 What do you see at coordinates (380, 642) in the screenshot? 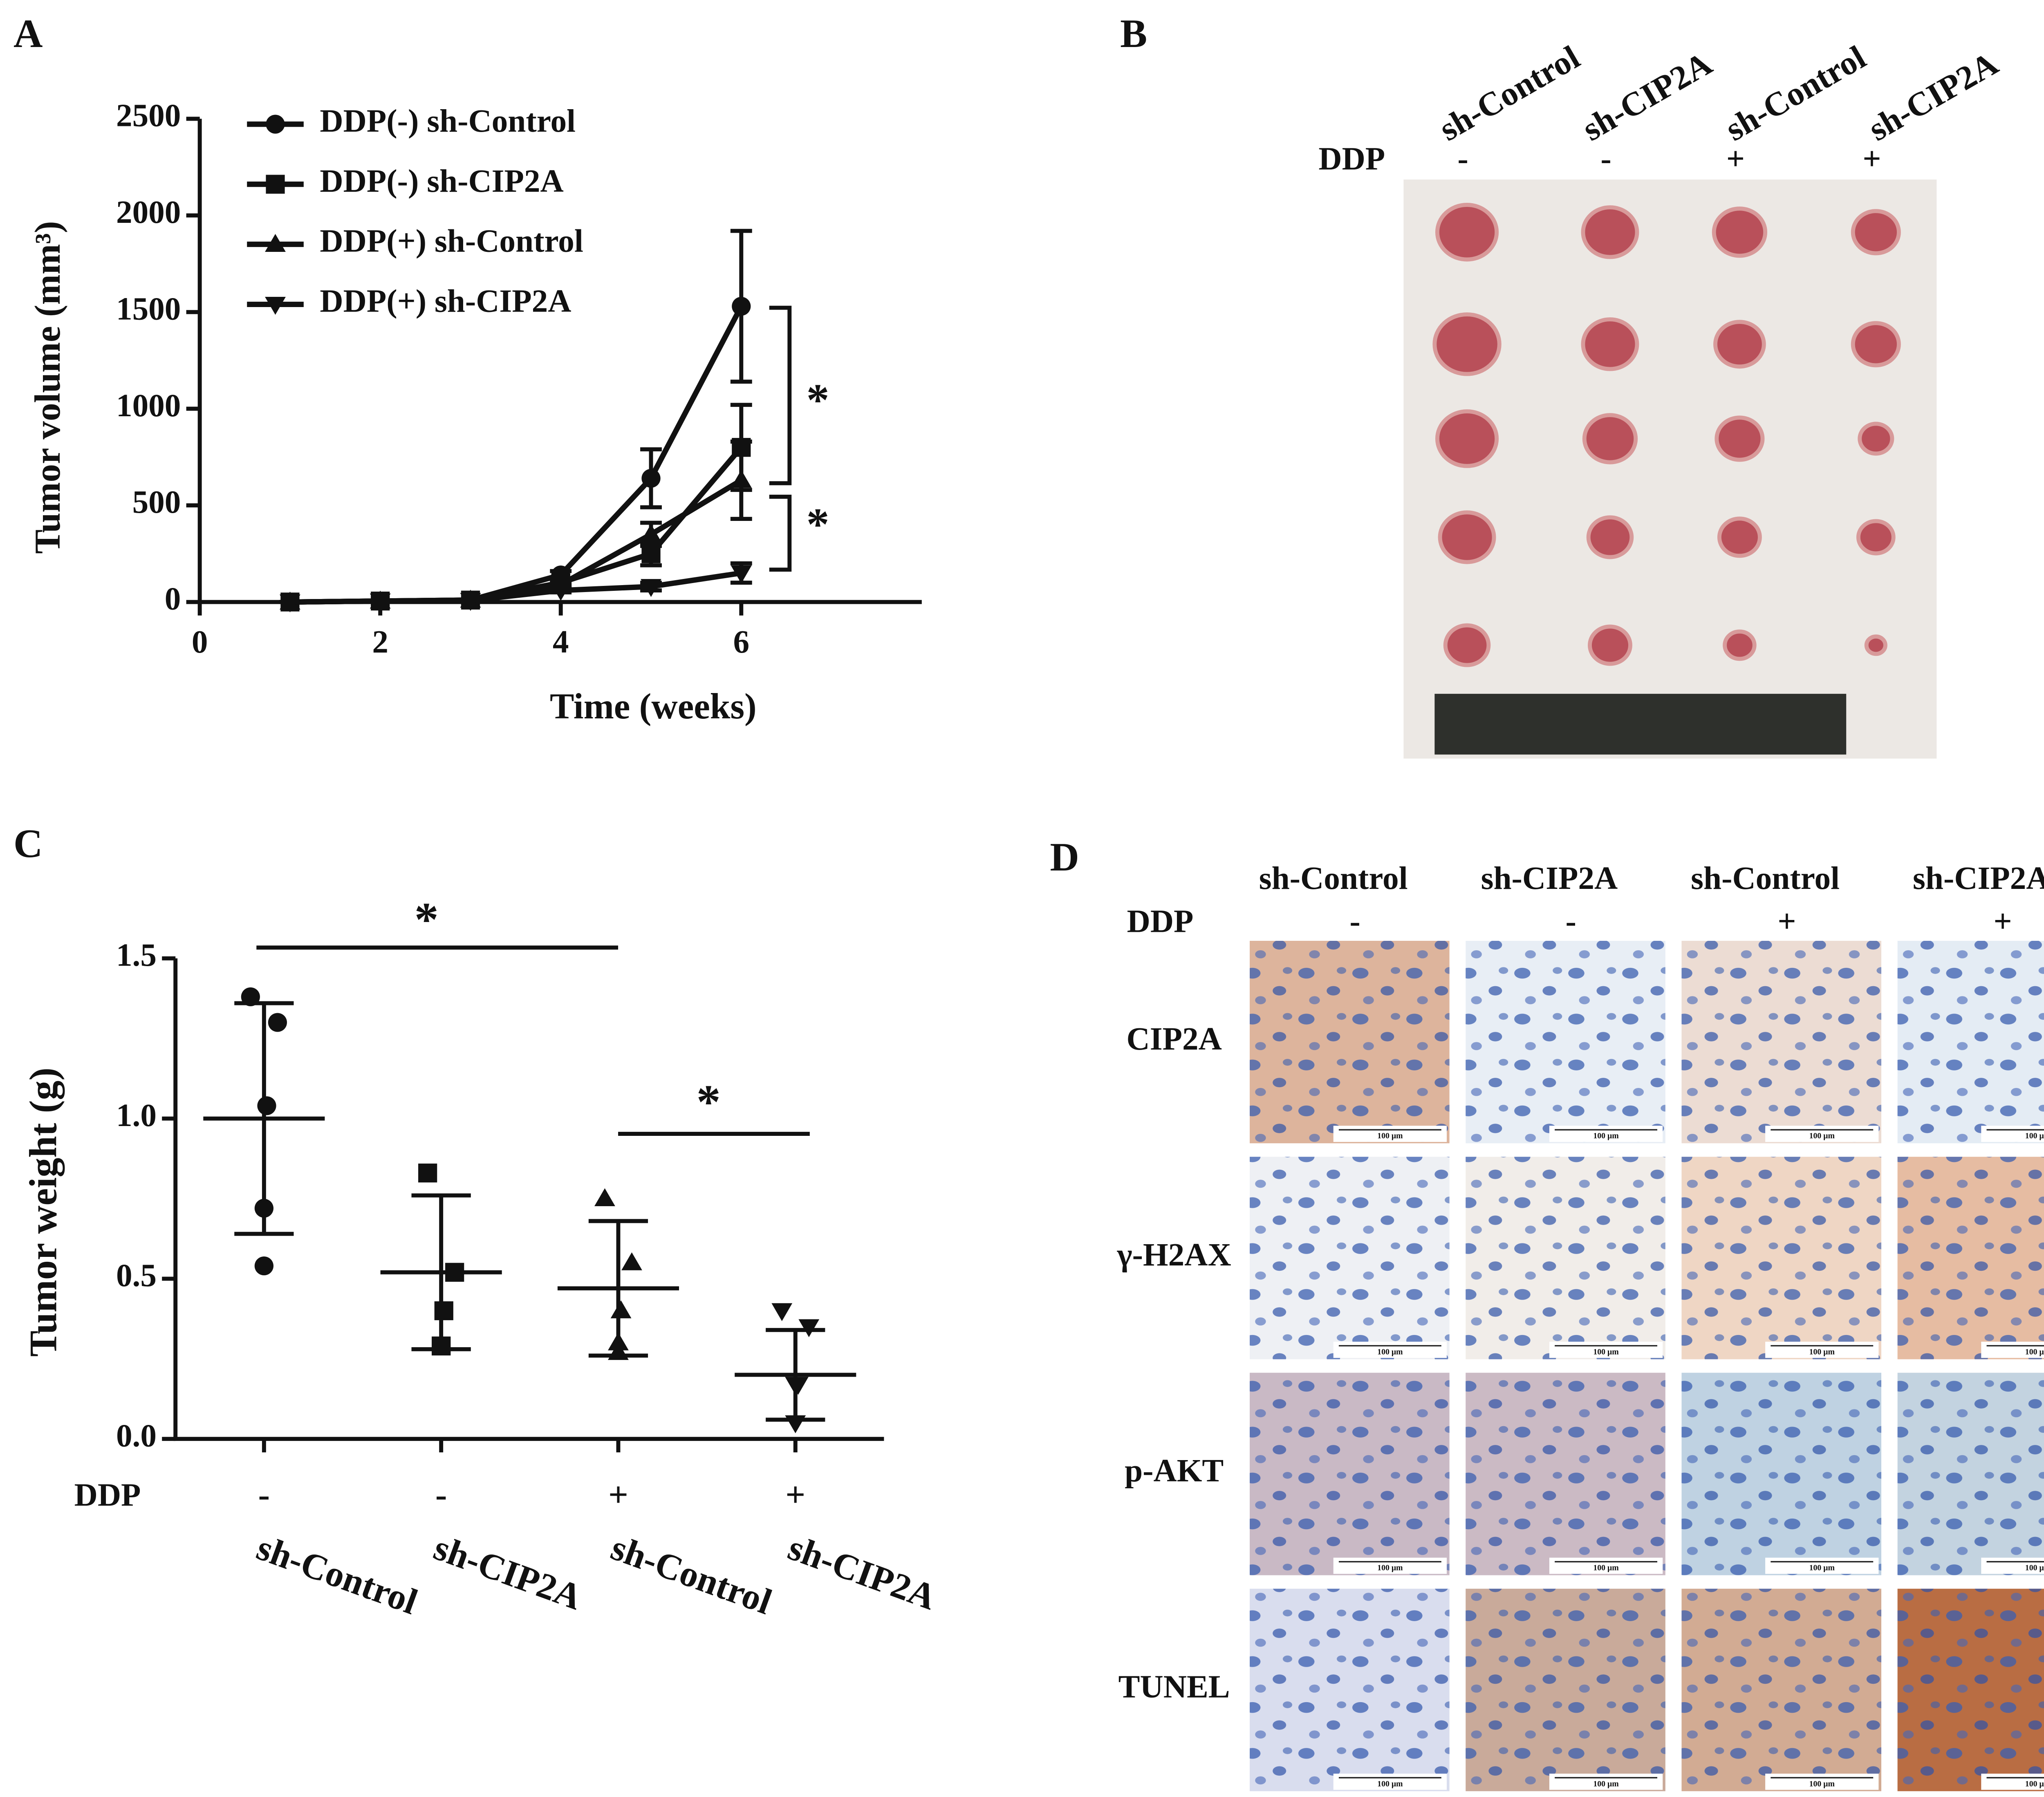
I see `x-tick-label: 2` at bounding box center [380, 642].